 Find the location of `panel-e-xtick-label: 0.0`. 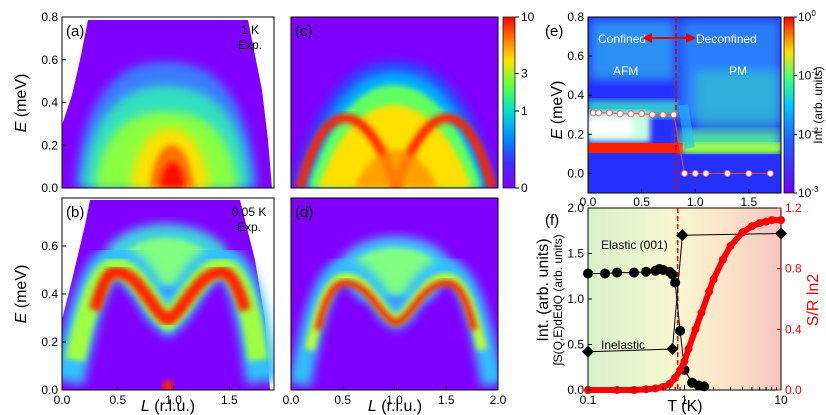

panel-e-xtick-label: 0.0 is located at coordinates (588, 202).